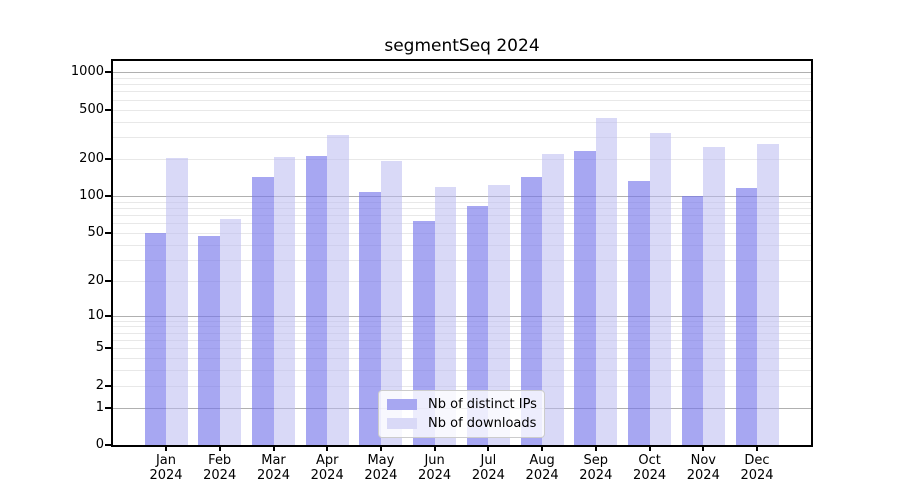  What do you see at coordinates (87, 72) in the screenshot?
I see `y-tick-label: 1000` at bounding box center [87, 72].